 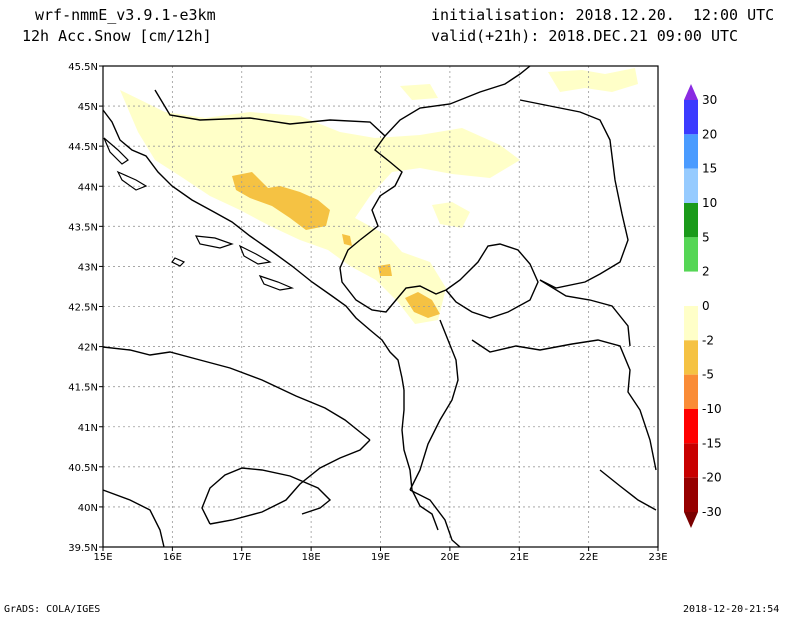 What do you see at coordinates (657, 557) in the screenshot?
I see `lon-tick-label: 23E` at bounding box center [657, 557].